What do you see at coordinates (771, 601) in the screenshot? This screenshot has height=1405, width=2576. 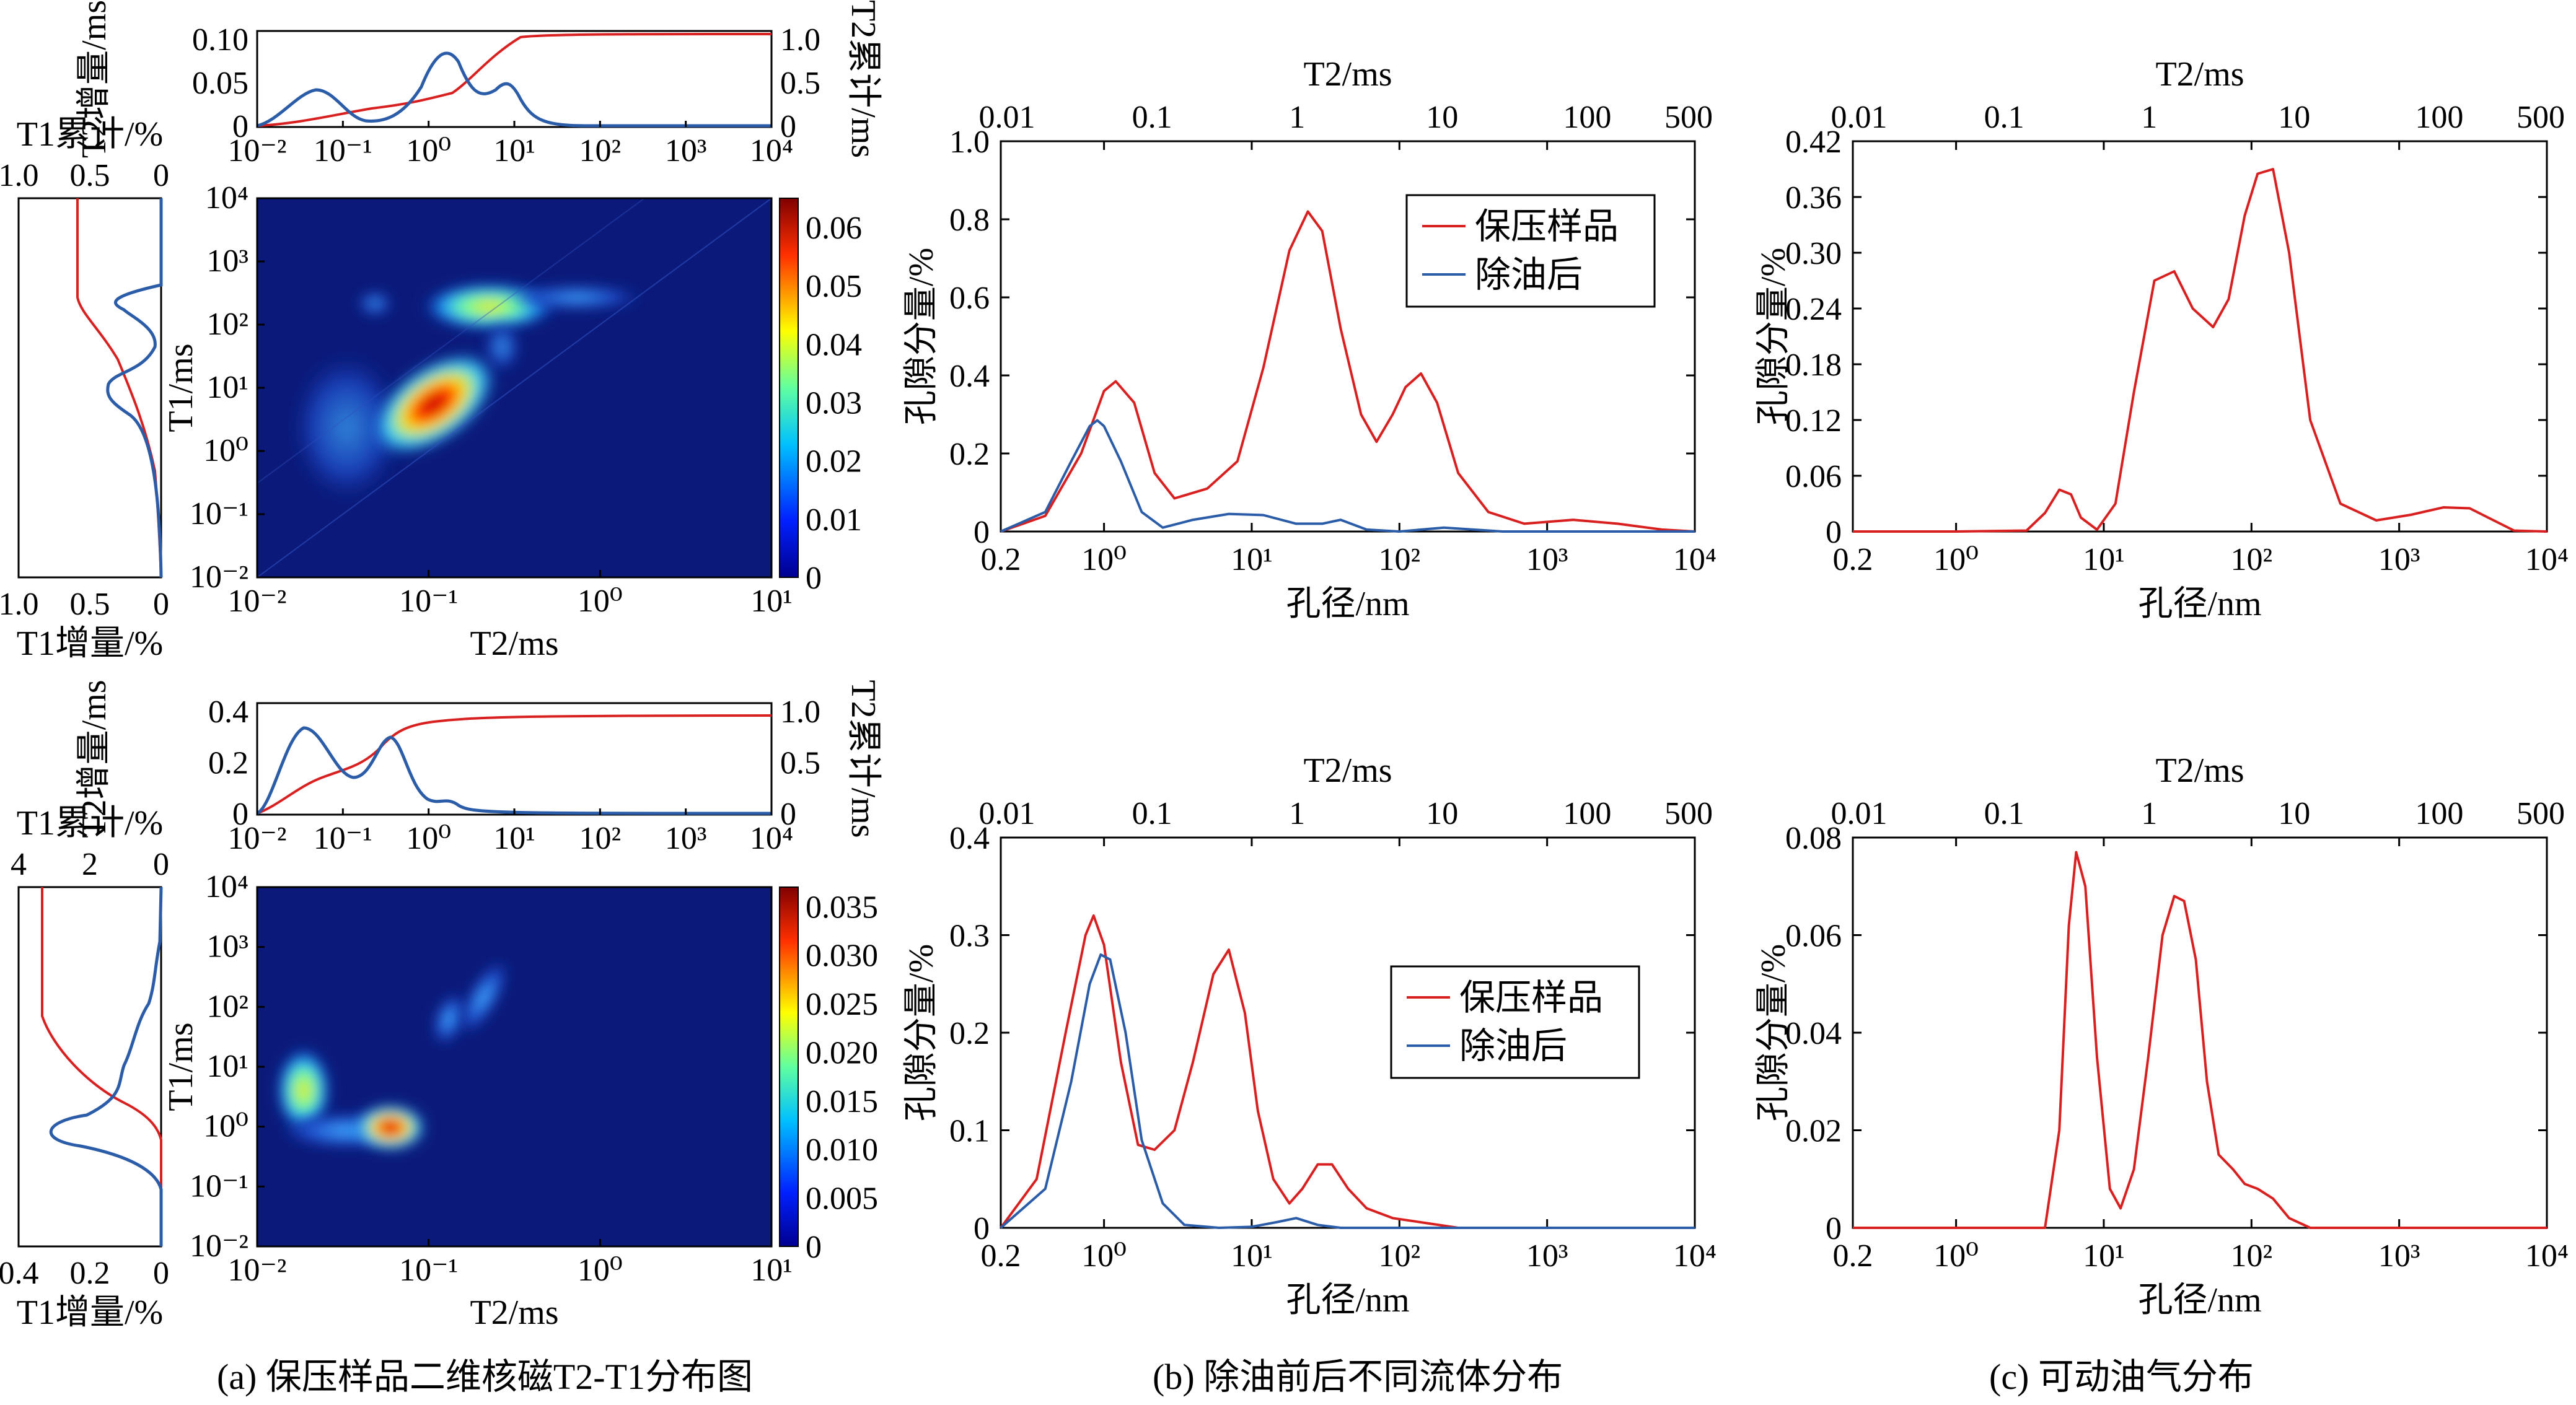 I see `heat-x-tick-label: 10¹` at bounding box center [771, 601].